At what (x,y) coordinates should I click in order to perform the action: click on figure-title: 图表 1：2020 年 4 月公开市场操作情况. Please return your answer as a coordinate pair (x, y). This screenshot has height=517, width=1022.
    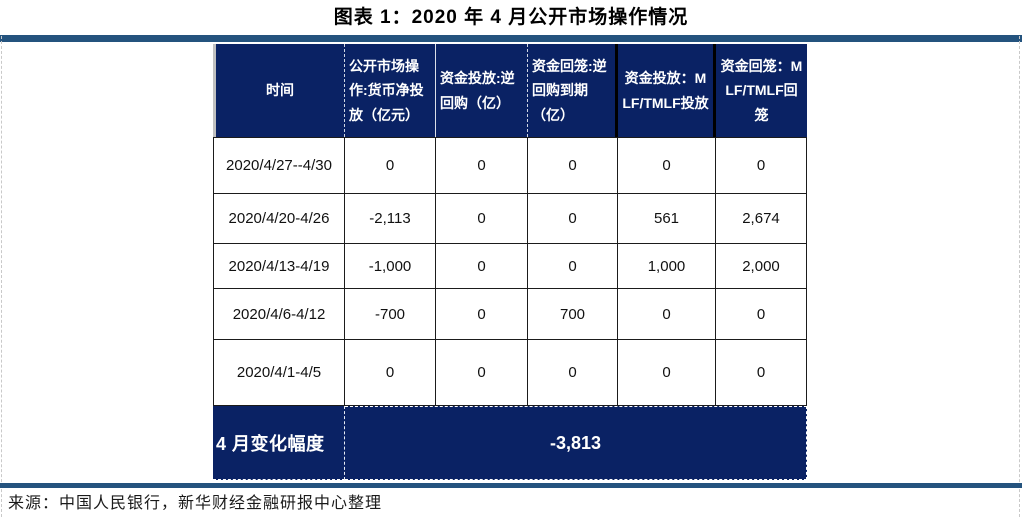
    Looking at the image, I should click on (511, 17).